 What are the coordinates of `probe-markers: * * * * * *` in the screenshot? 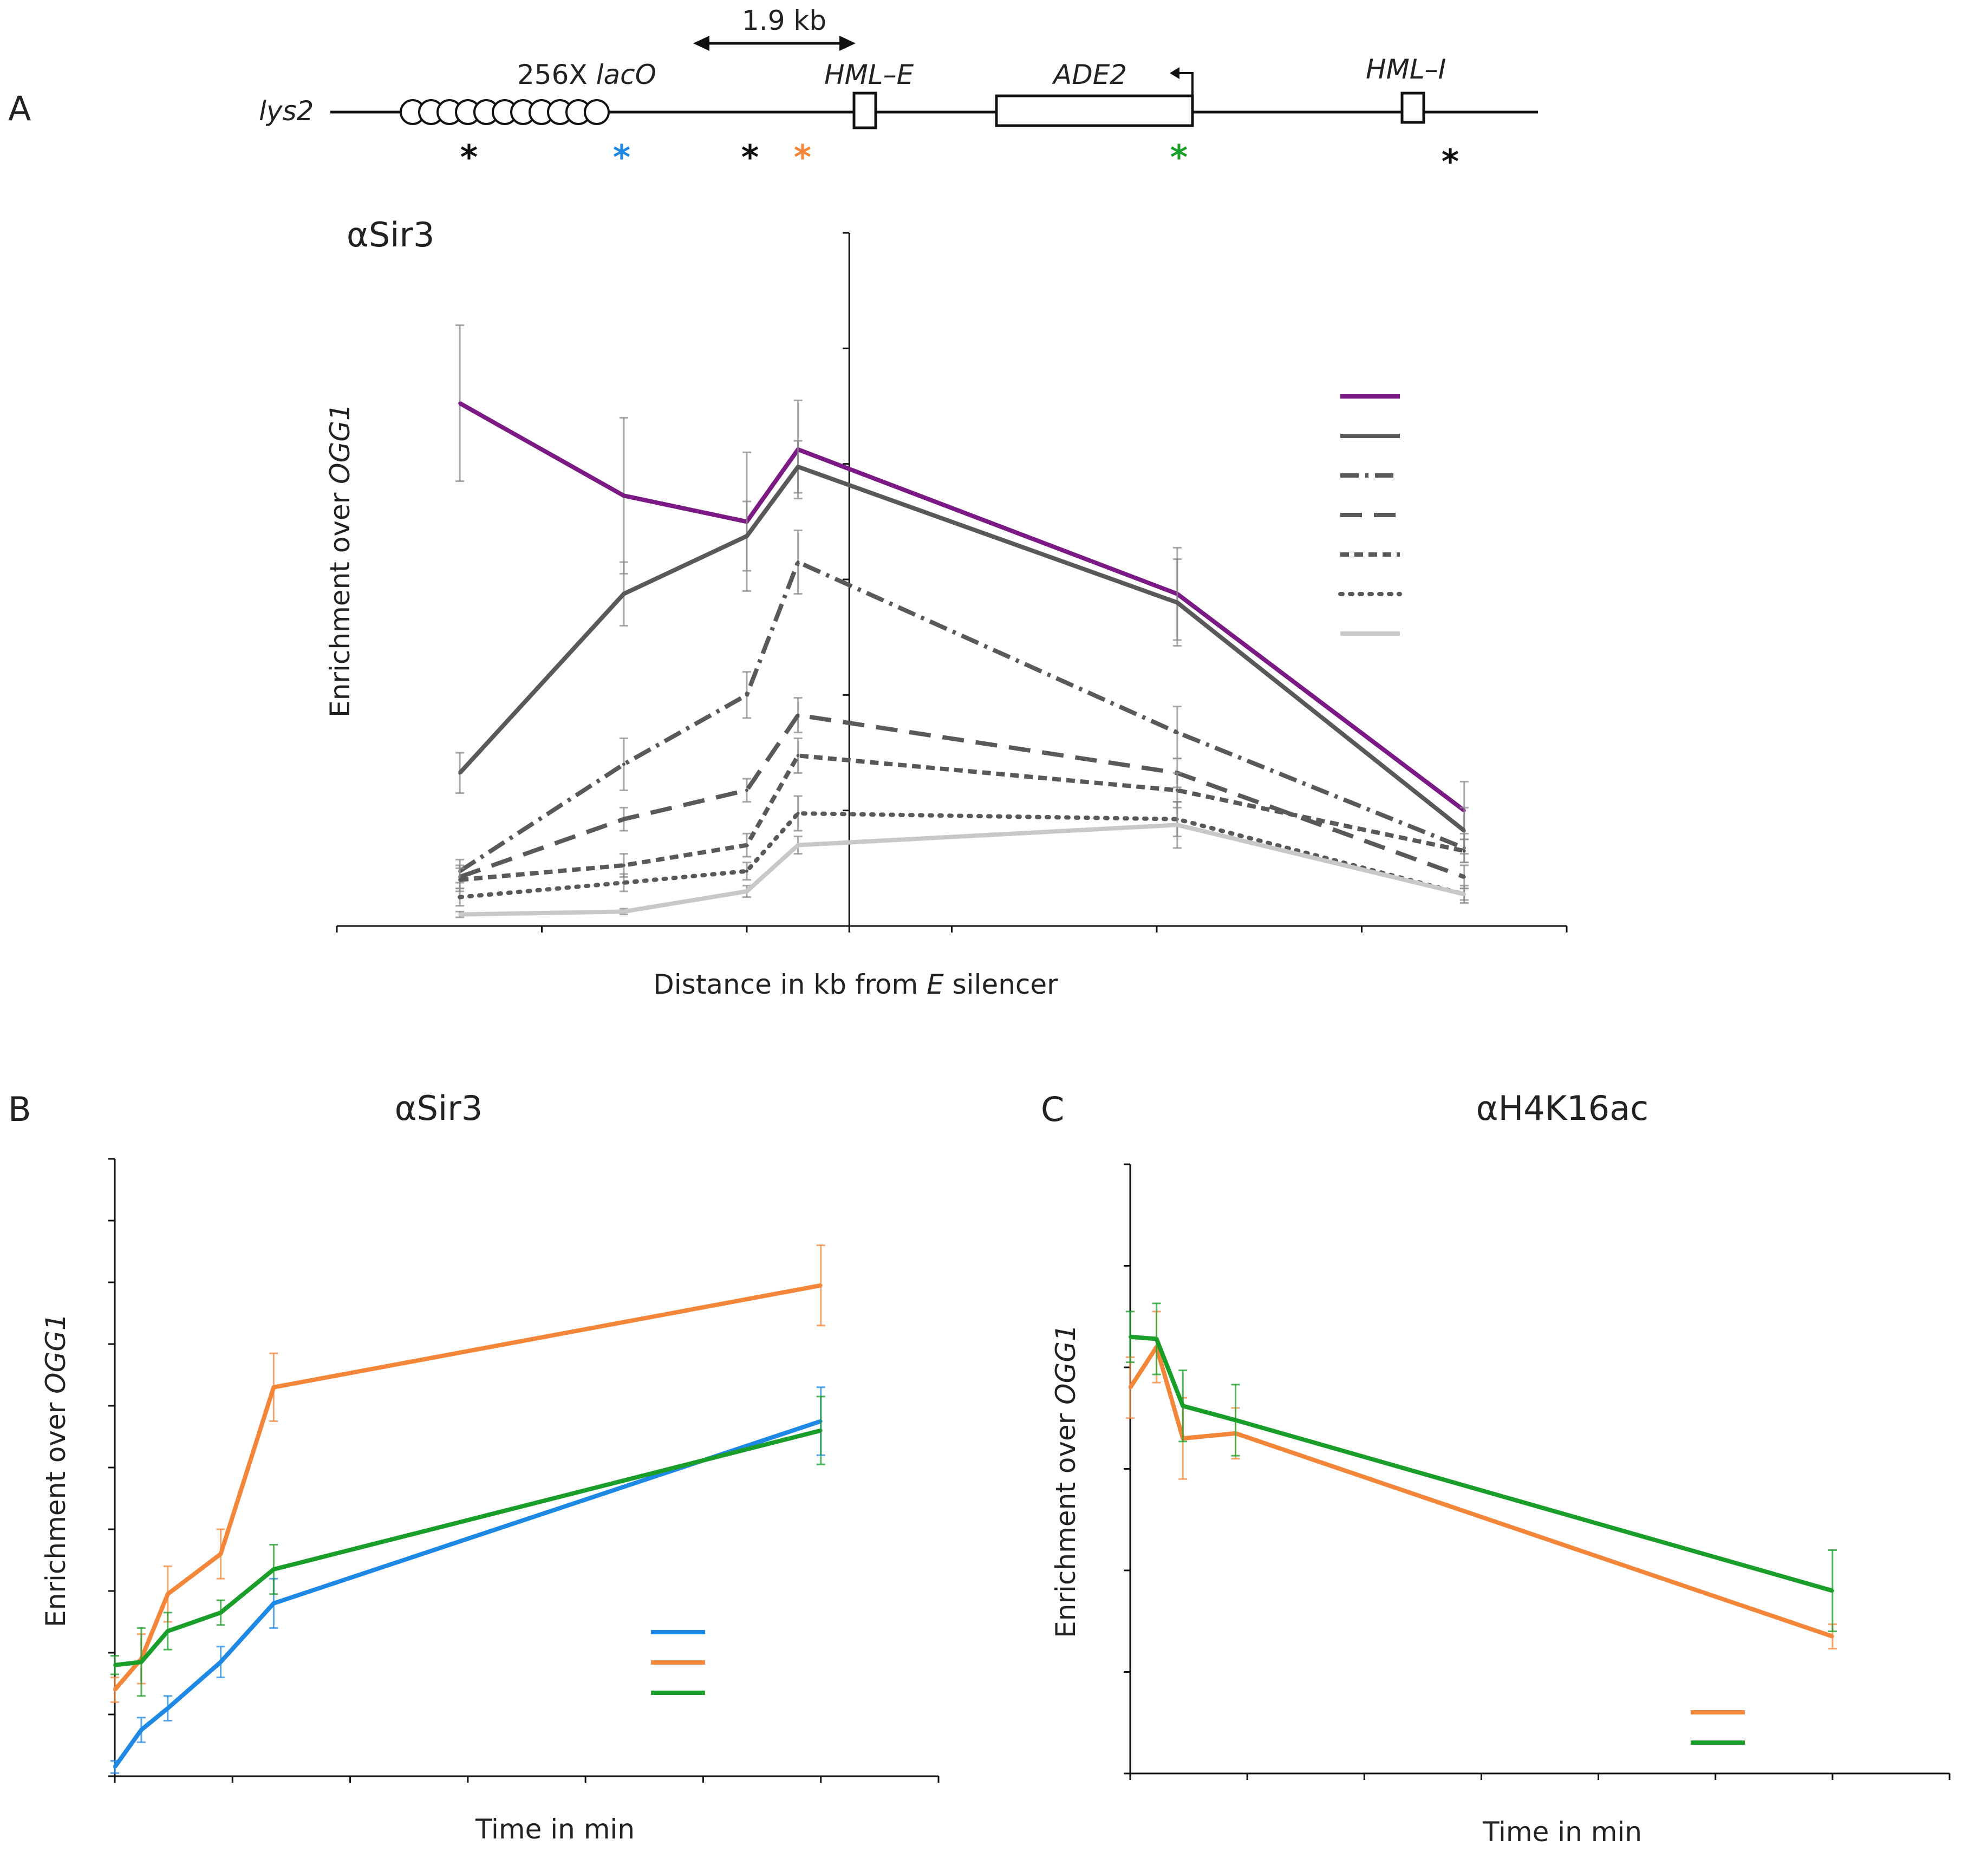 It's located at (959, 159).